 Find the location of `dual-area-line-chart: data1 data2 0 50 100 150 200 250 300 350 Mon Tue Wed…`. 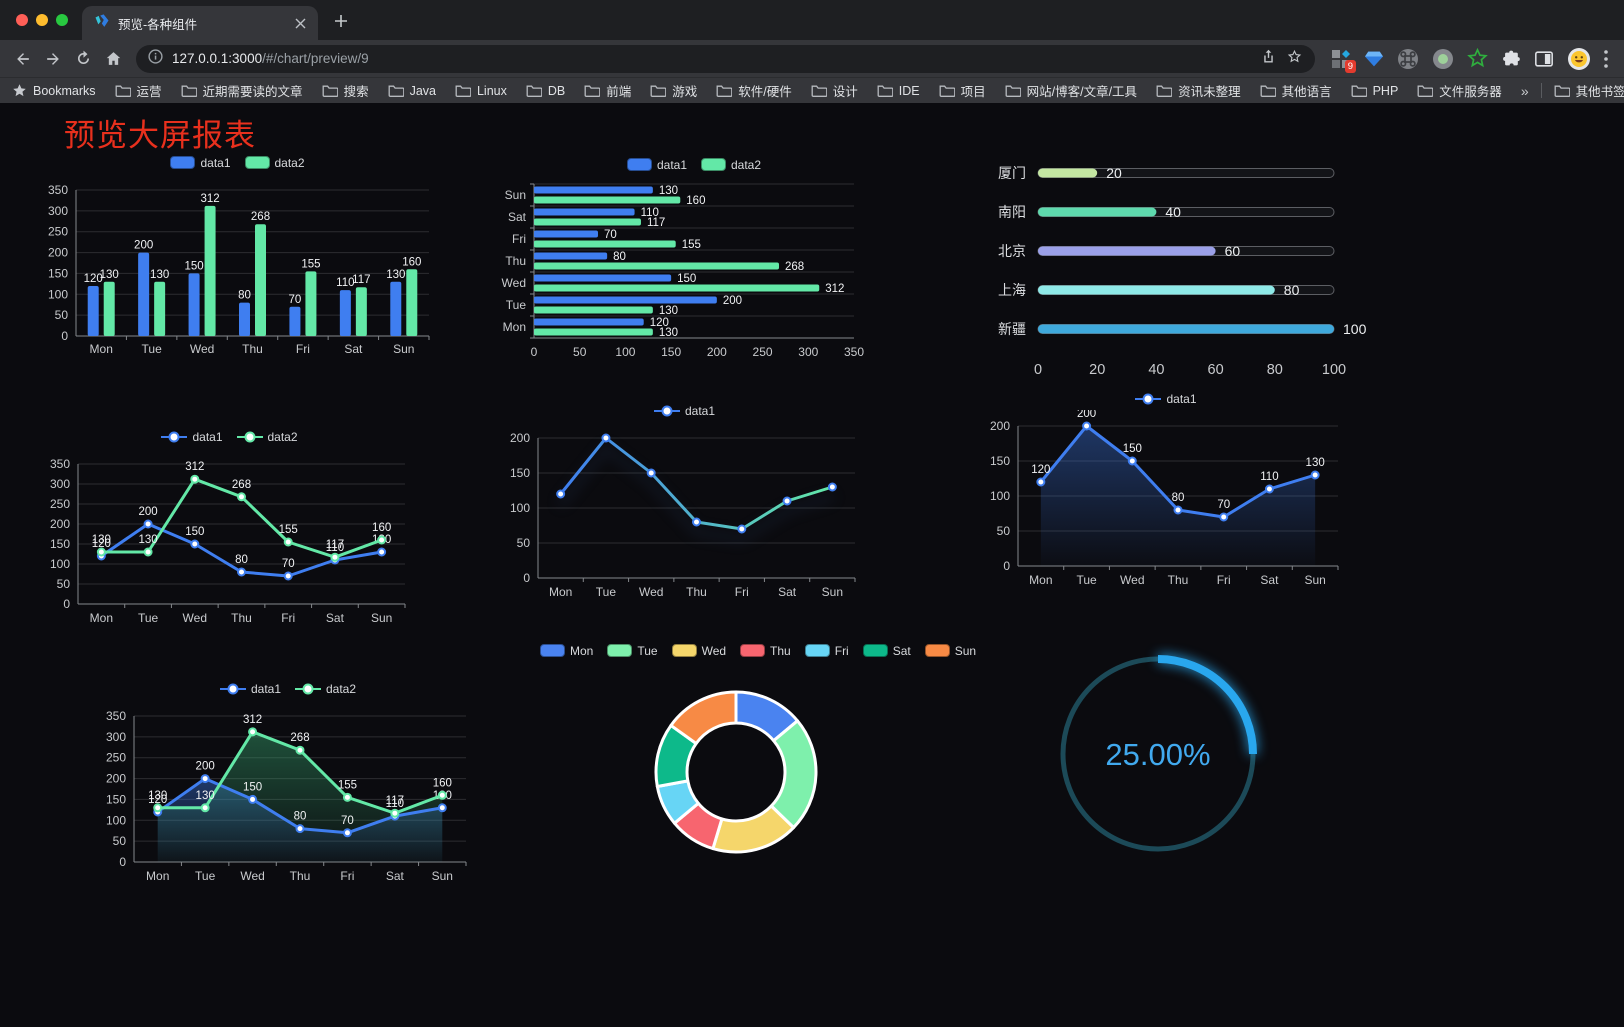

dual-area-line-chart: data1 data2 0 50 100 150 200 250 300 350 Mon Tue Wed… is located at coordinates (288, 785).